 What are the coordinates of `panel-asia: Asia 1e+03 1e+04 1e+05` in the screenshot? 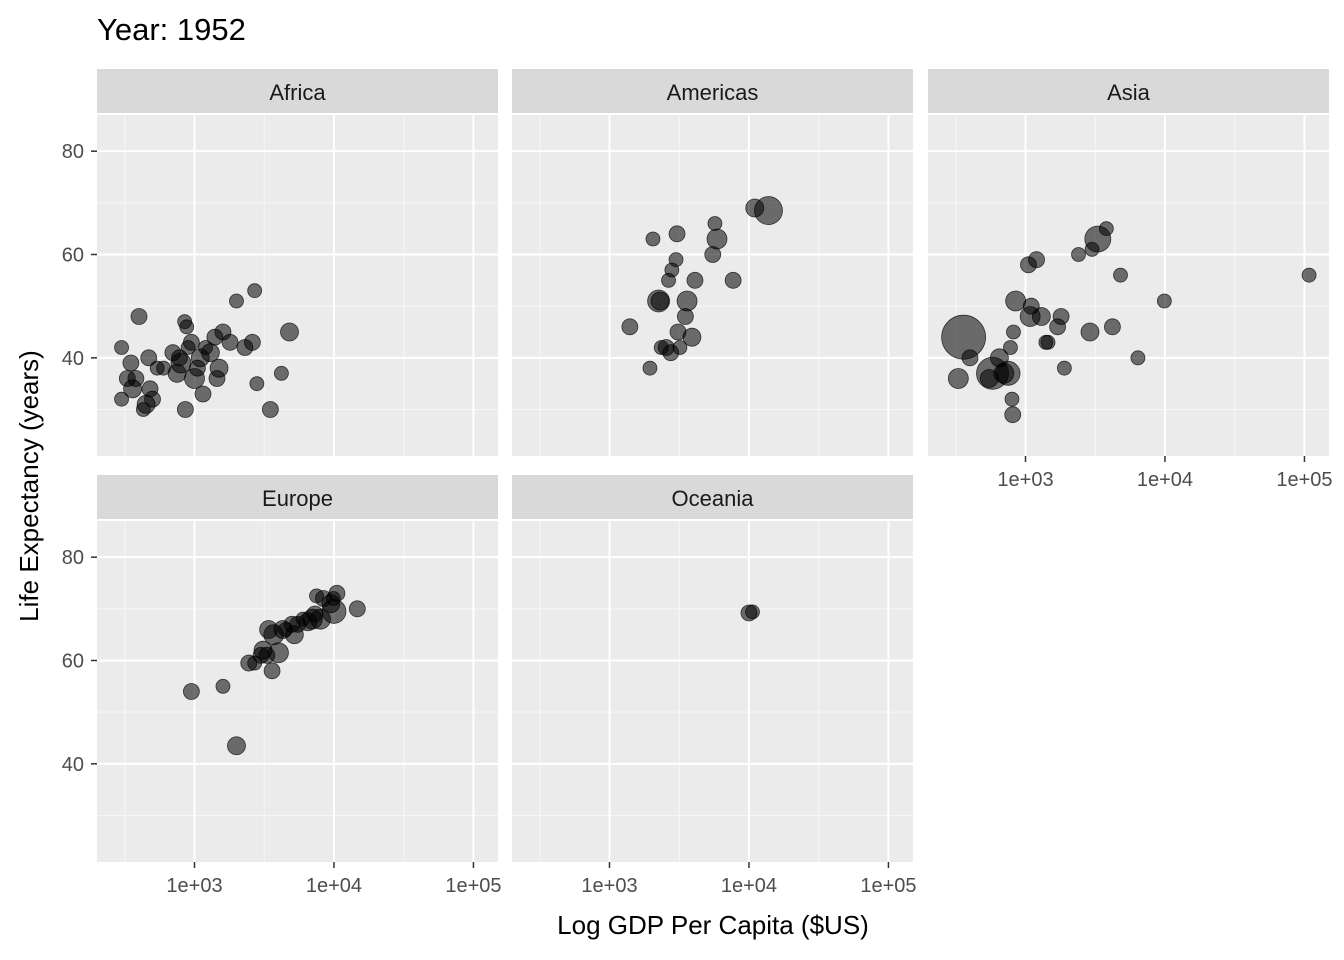 It's located at (1130, 280).